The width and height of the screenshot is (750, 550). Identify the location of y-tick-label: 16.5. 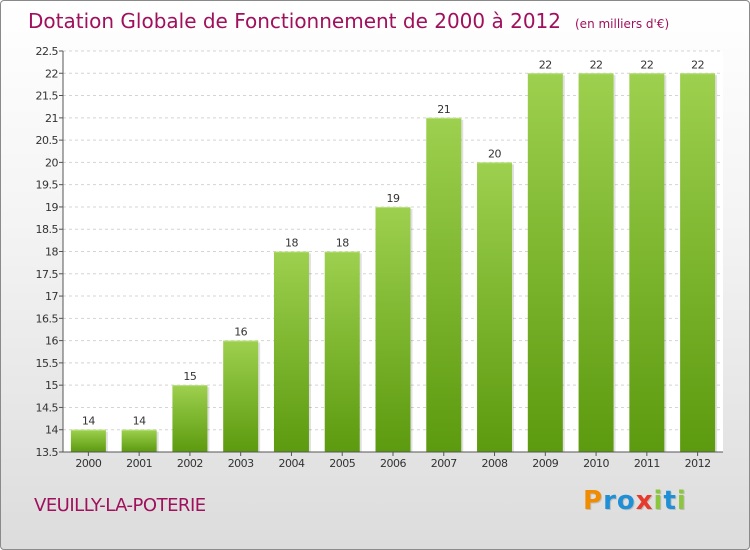
(47, 318).